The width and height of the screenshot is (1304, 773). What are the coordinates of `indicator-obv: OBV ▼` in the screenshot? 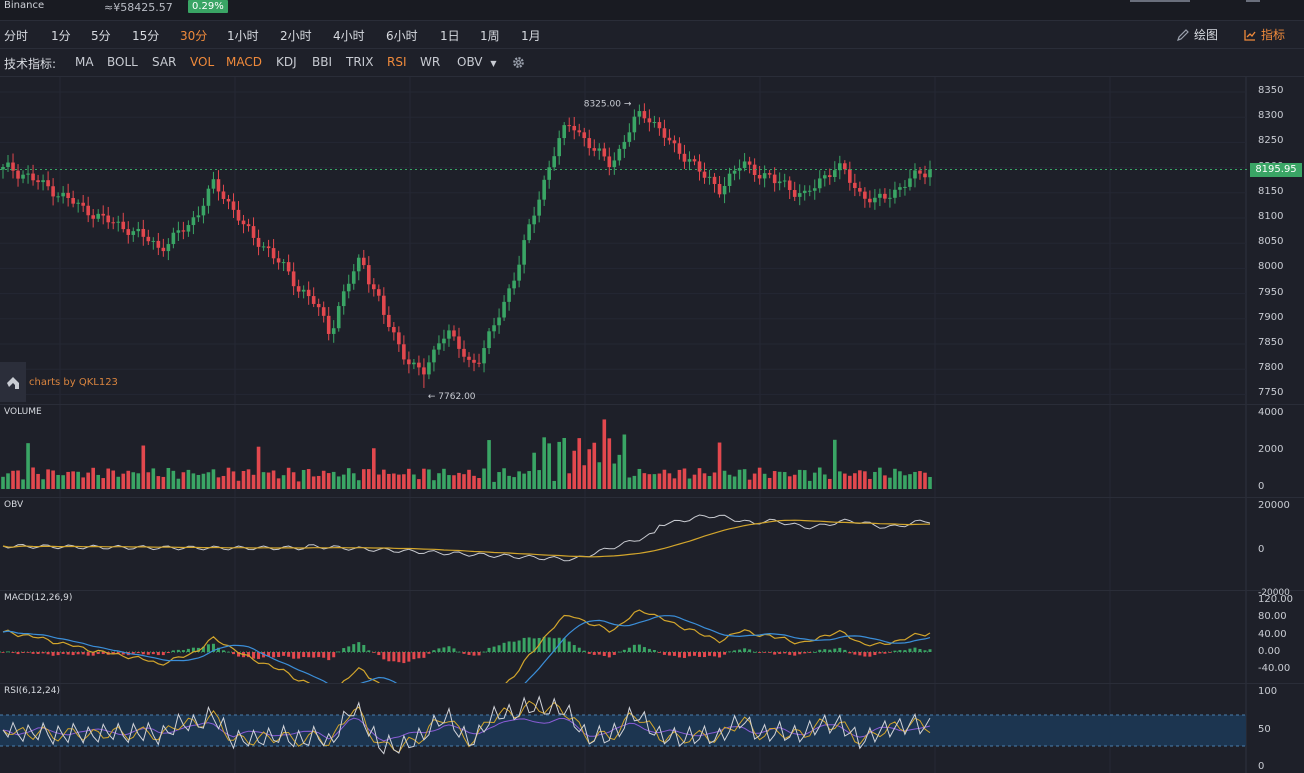 It's located at (477, 62).